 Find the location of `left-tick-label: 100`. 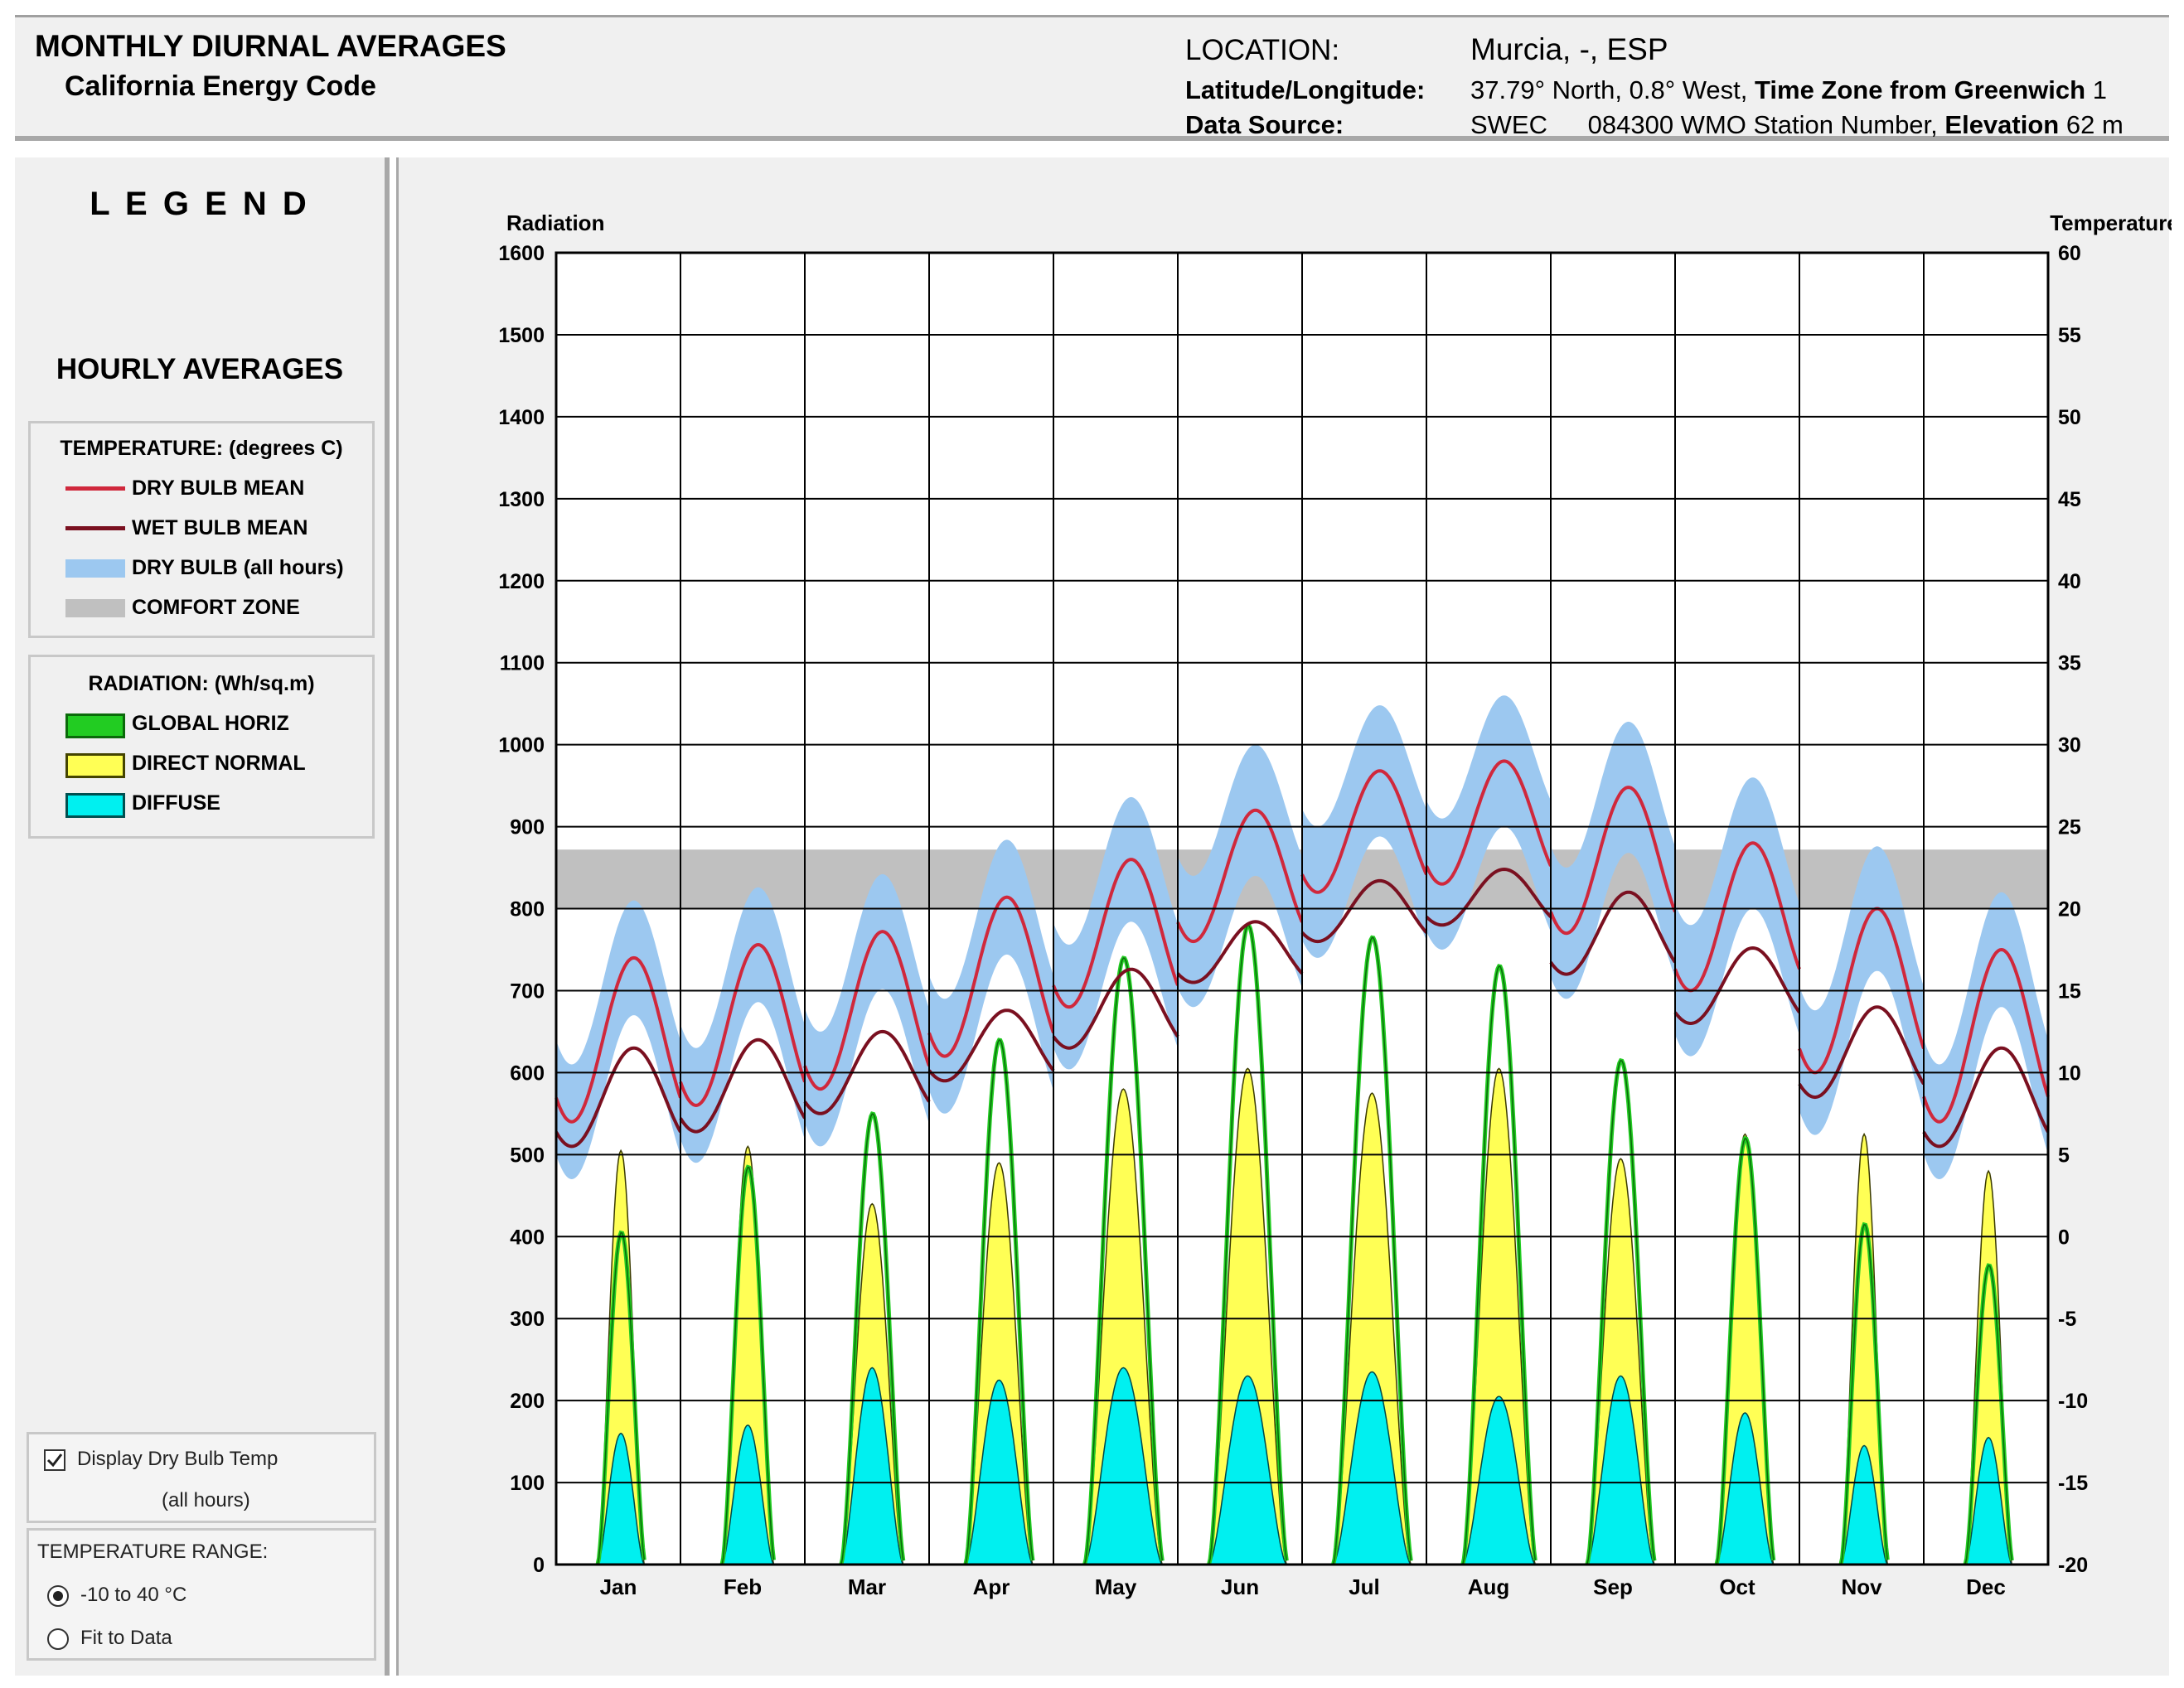

left-tick-label: 100 is located at coordinates (527, 1484).